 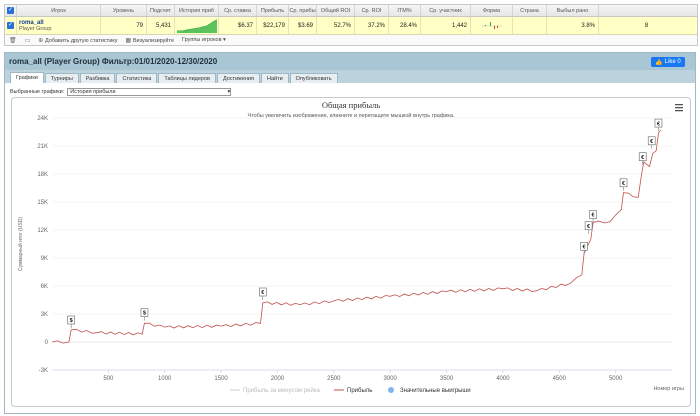 I want to click on x-tick-label: 500, so click(x=108, y=379).